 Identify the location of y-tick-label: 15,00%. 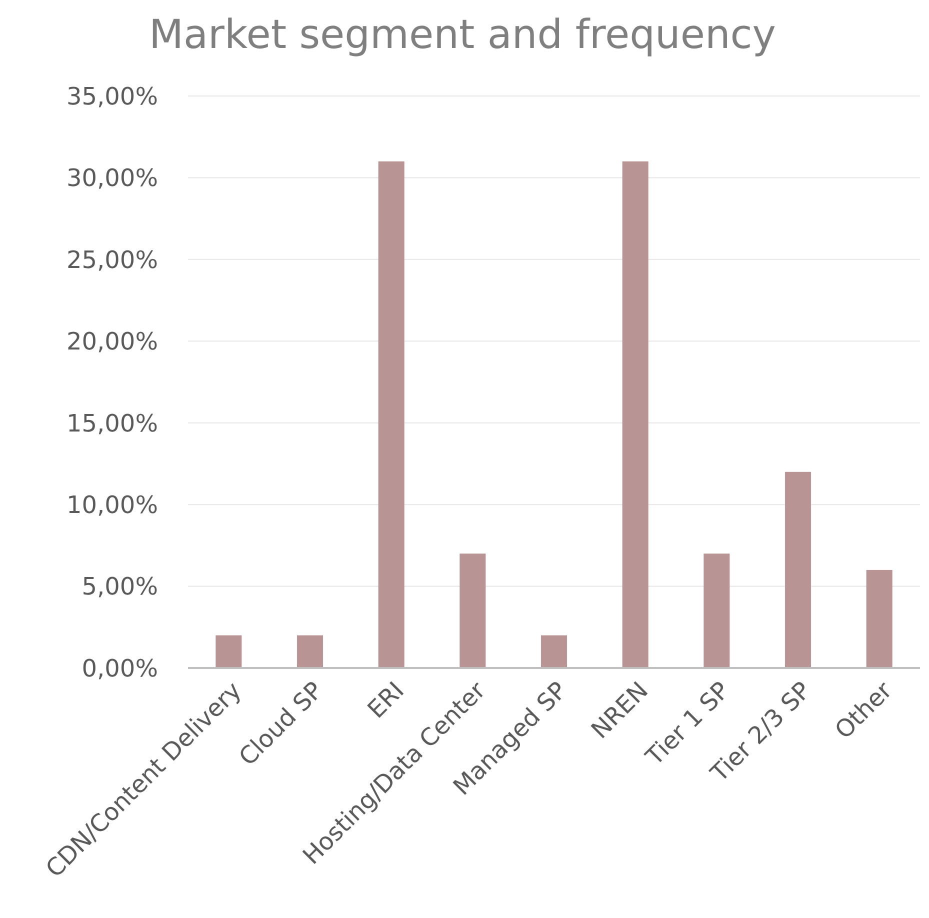
(112, 423).